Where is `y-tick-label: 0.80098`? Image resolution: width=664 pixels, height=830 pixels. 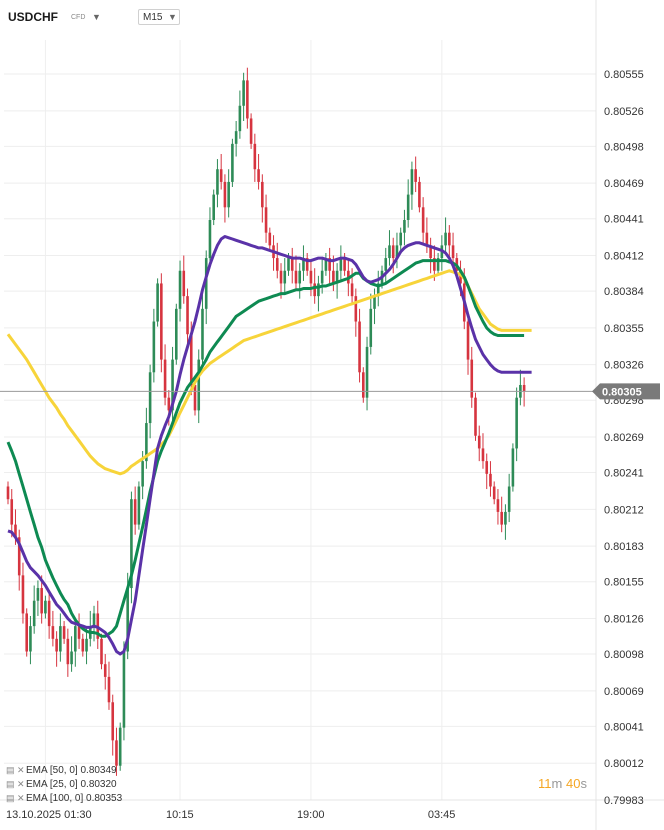 y-tick-label: 0.80098 is located at coordinates (624, 655).